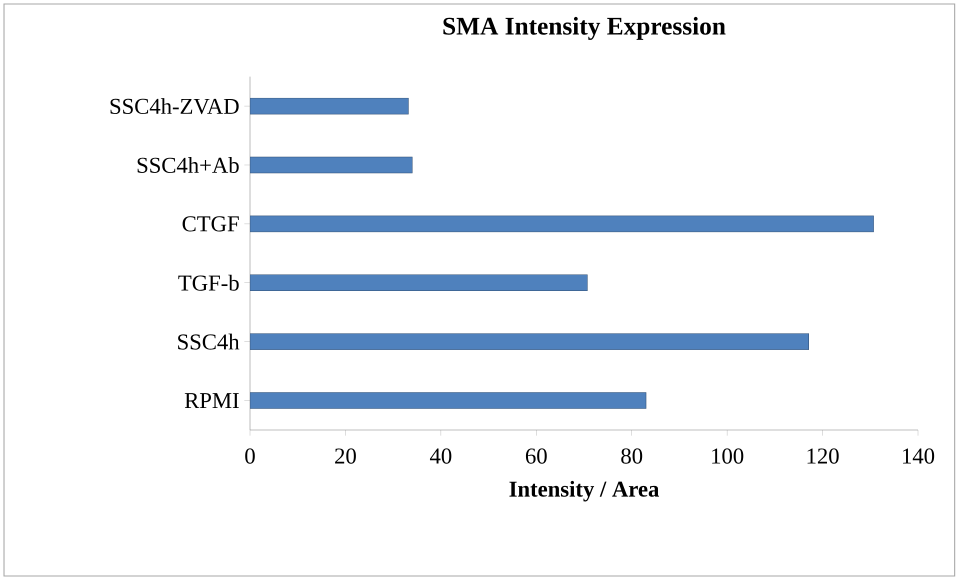  What do you see at coordinates (345, 456) in the screenshot?
I see `x-tick-label: 20` at bounding box center [345, 456].